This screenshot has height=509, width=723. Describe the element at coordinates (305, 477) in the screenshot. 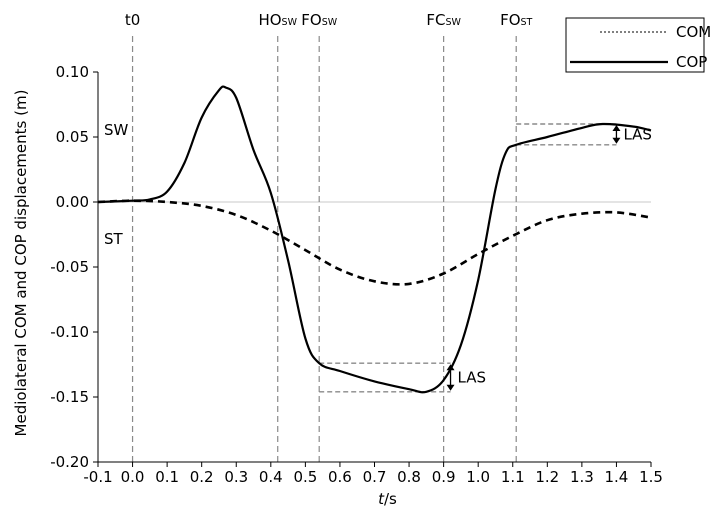

I see `x-tick-label: 0.5` at that location.